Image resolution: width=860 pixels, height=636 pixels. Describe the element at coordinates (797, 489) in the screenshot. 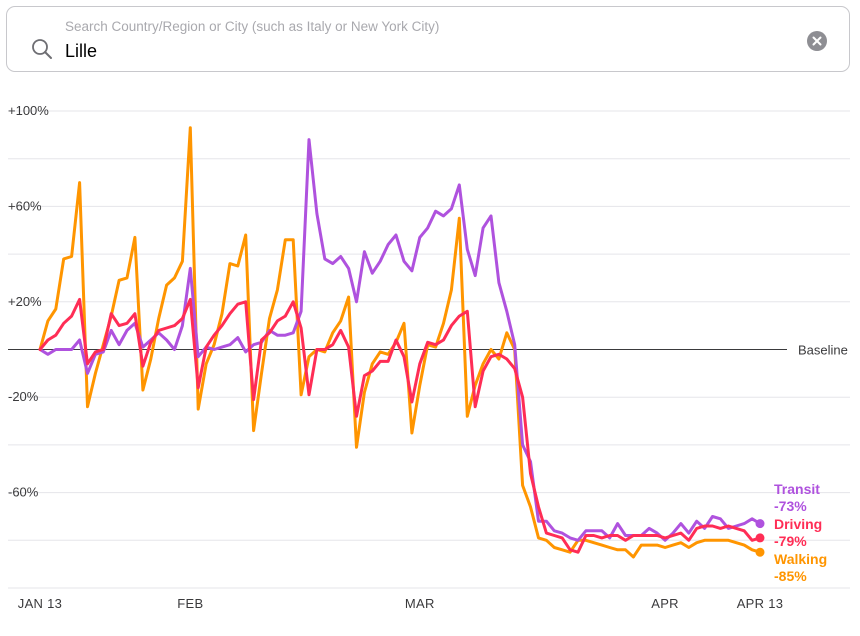

I see `series-name-label: Transit` at that location.